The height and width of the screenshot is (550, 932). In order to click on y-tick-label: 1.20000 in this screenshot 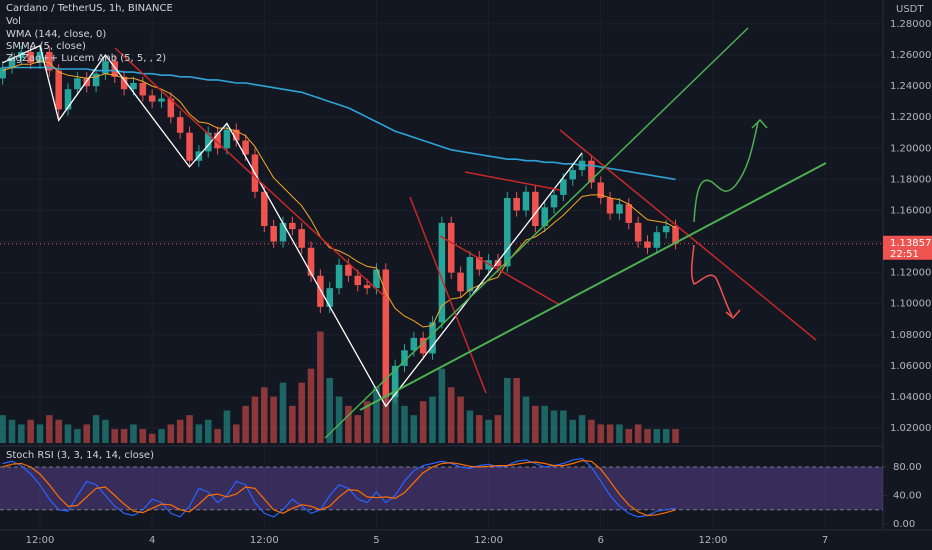, I will do `click(910, 148)`.